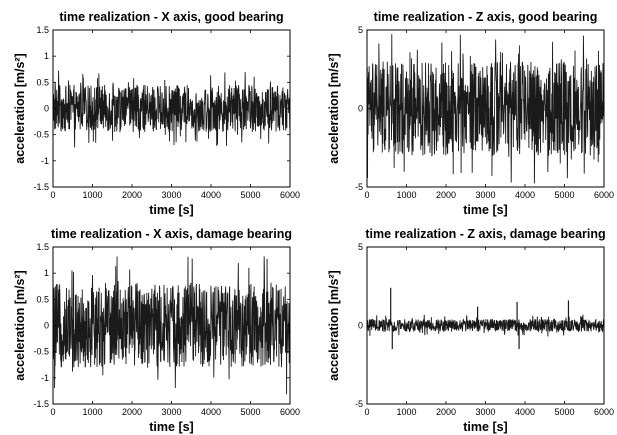  What do you see at coordinates (171, 17) in the screenshot?
I see `subplot-title: time realization - X axis, good bearing` at bounding box center [171, 17].